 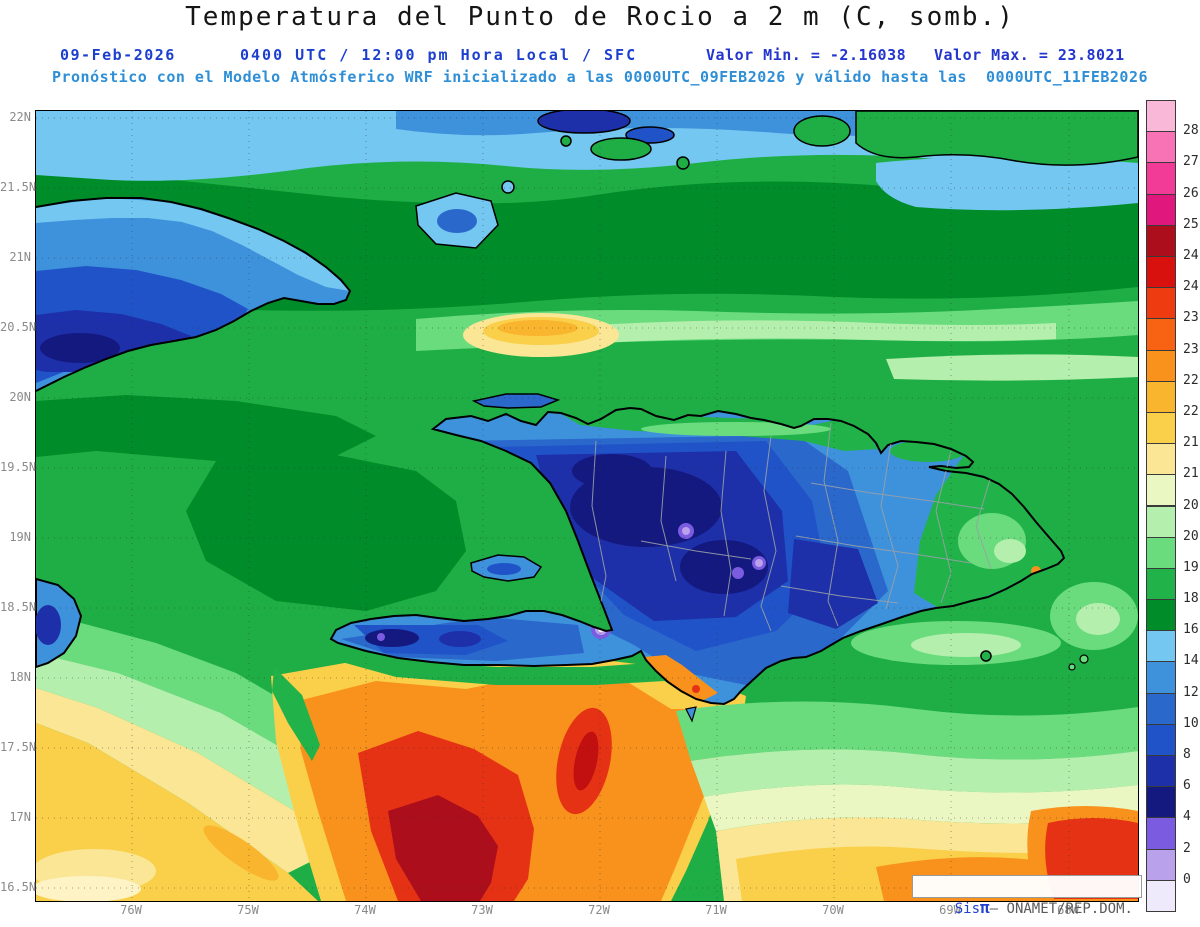 What do you see at coordinates (1191, 349) in the screenshot?
I see `colorbar-tick-label: 23` at bounding box center [1191, 349].